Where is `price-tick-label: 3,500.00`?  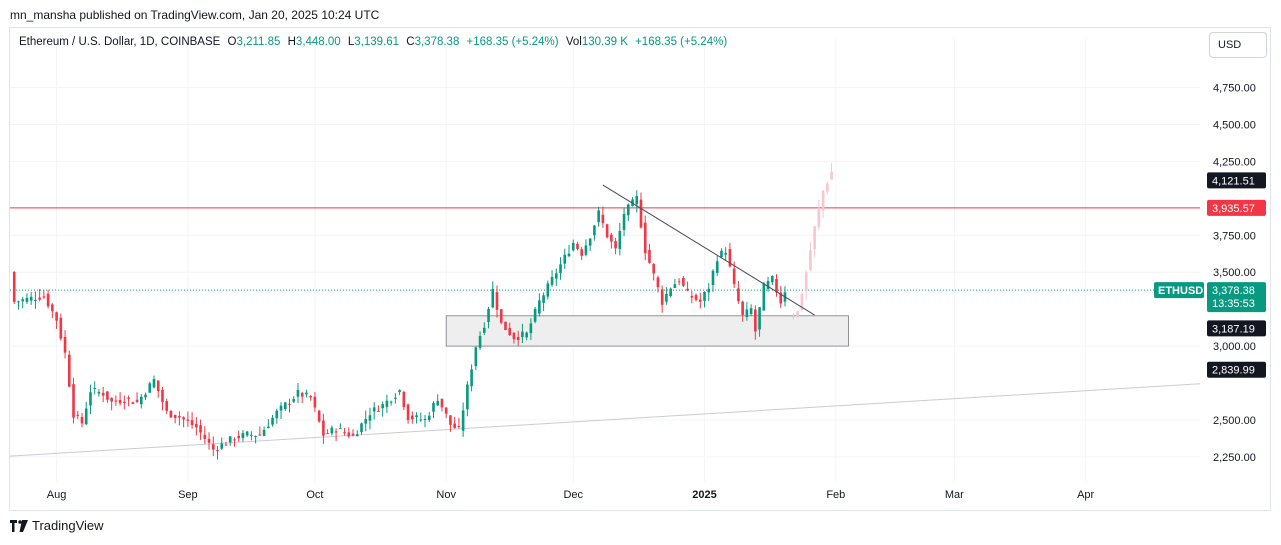 price-tick-label: 3,500.00 is located at coordinates (1234, 273).